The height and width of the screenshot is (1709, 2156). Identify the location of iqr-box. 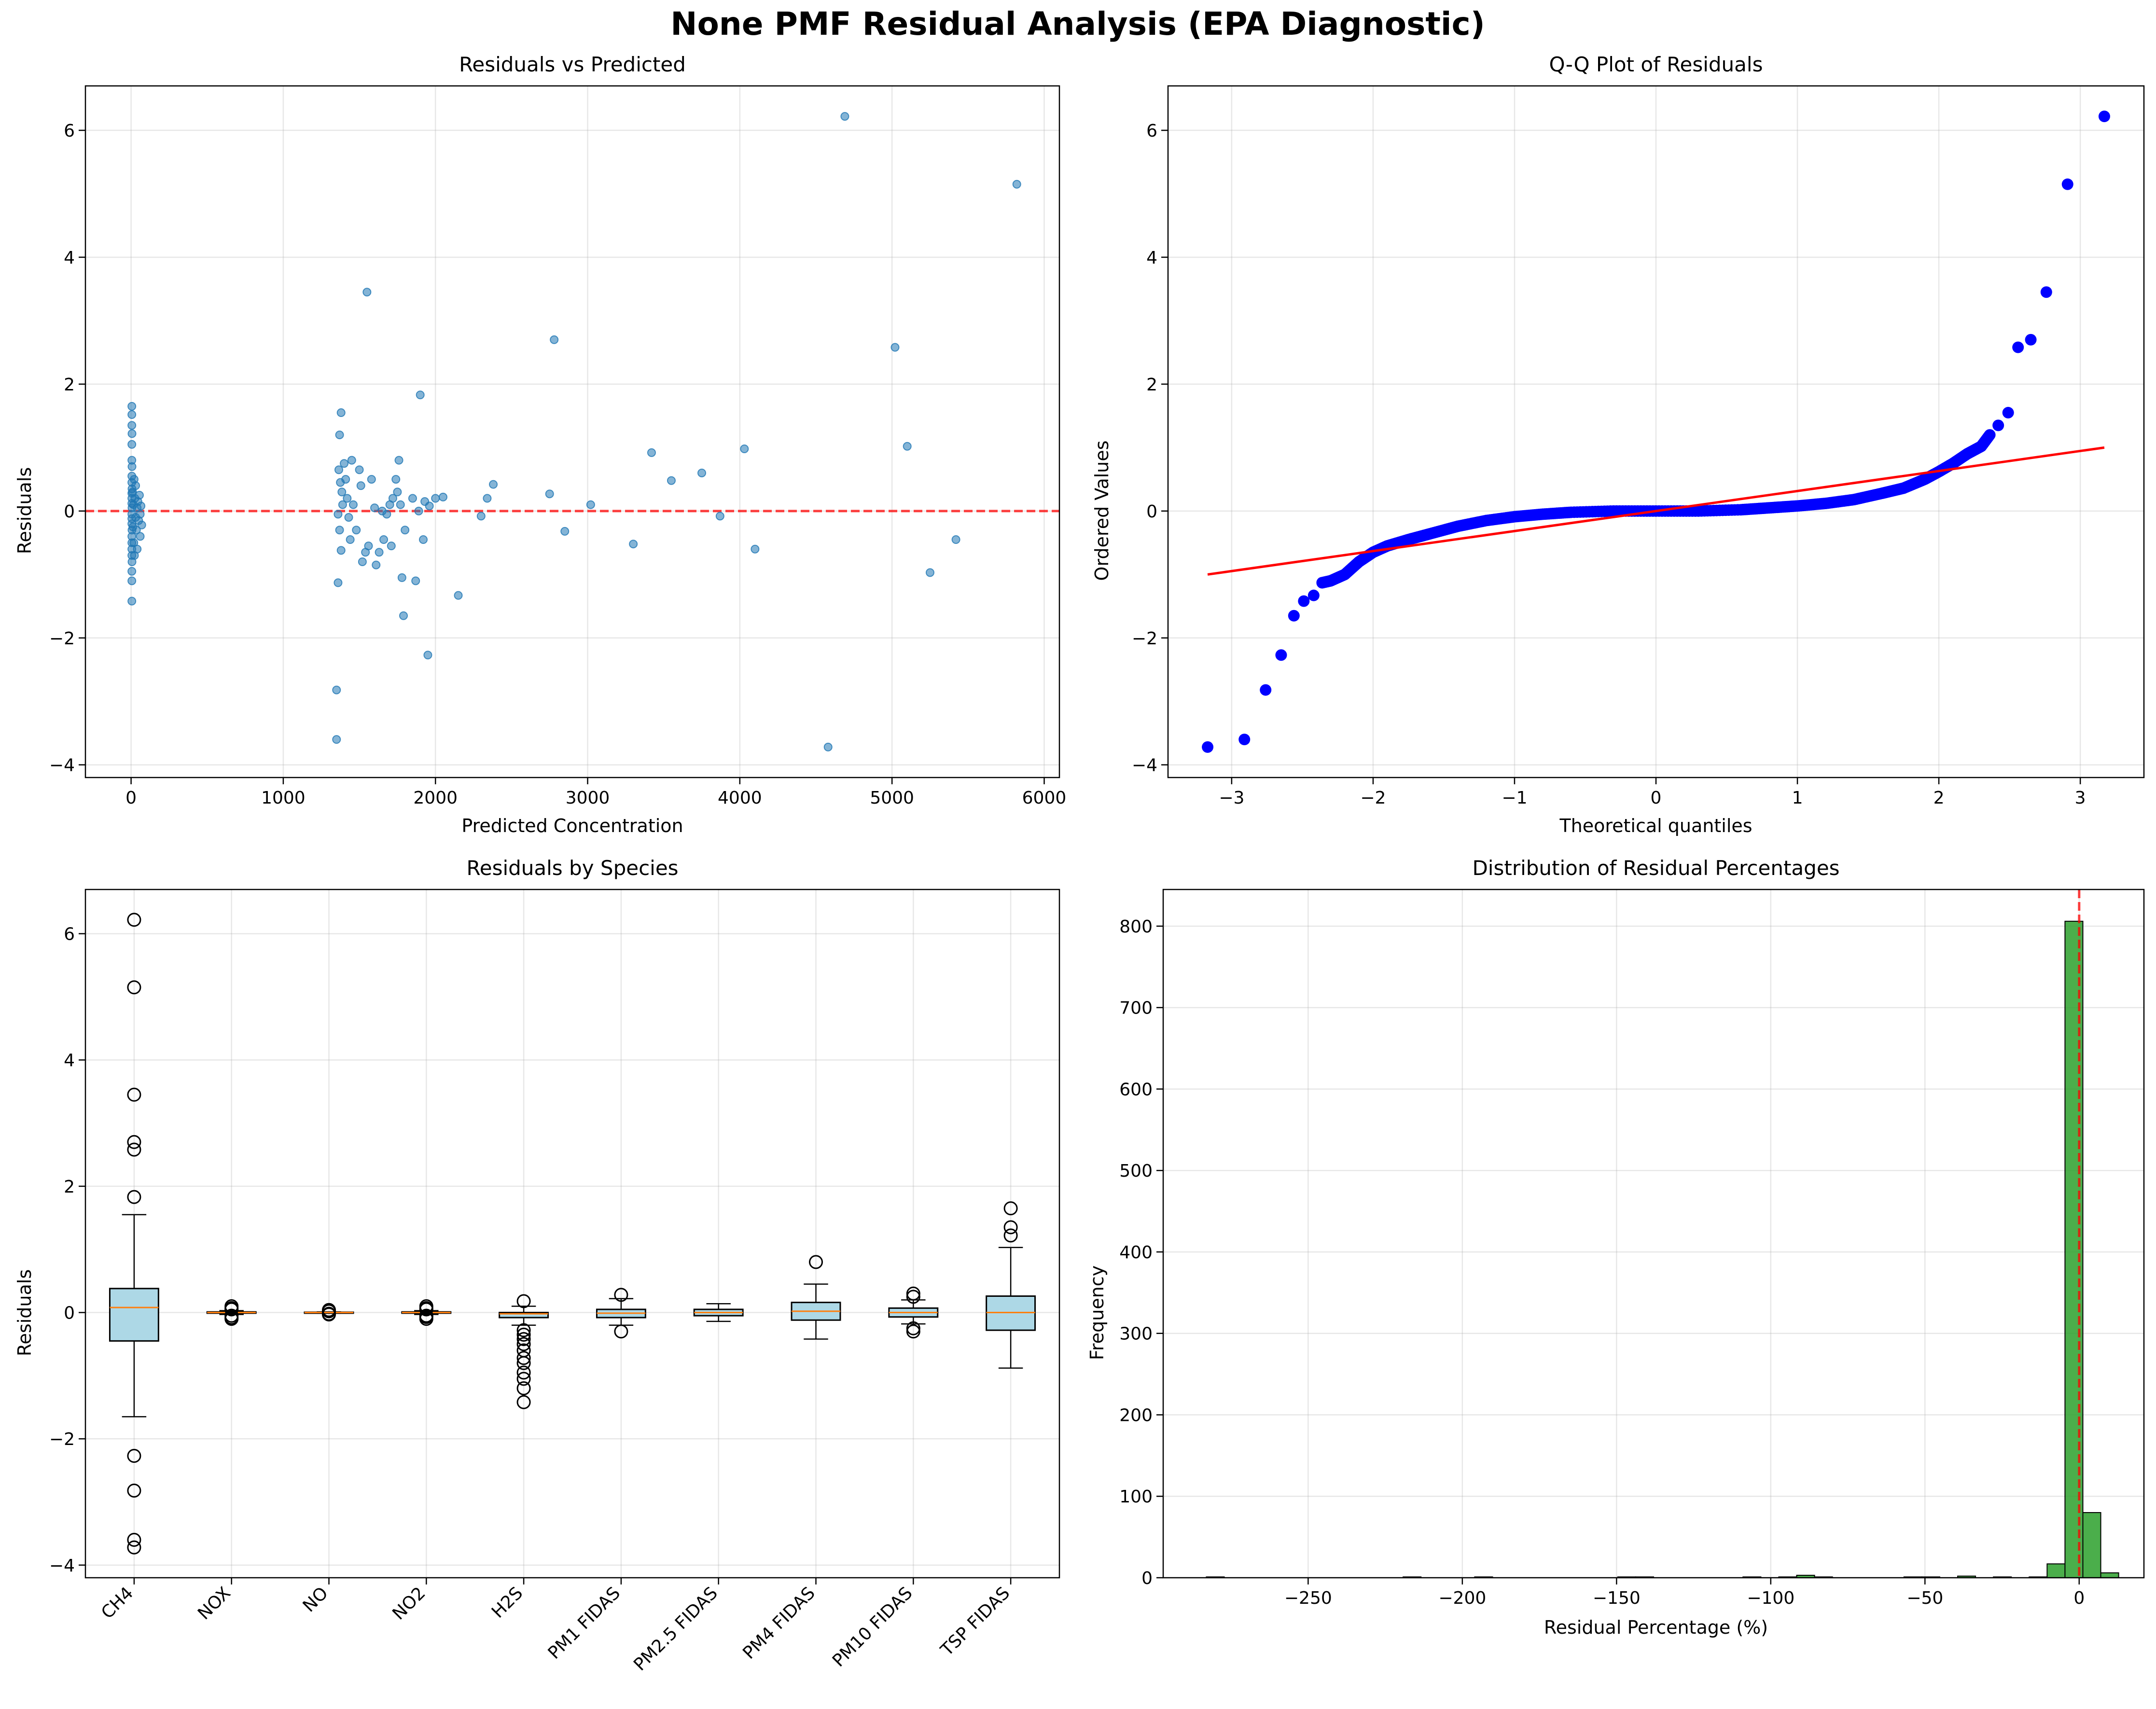
(524, 1315).